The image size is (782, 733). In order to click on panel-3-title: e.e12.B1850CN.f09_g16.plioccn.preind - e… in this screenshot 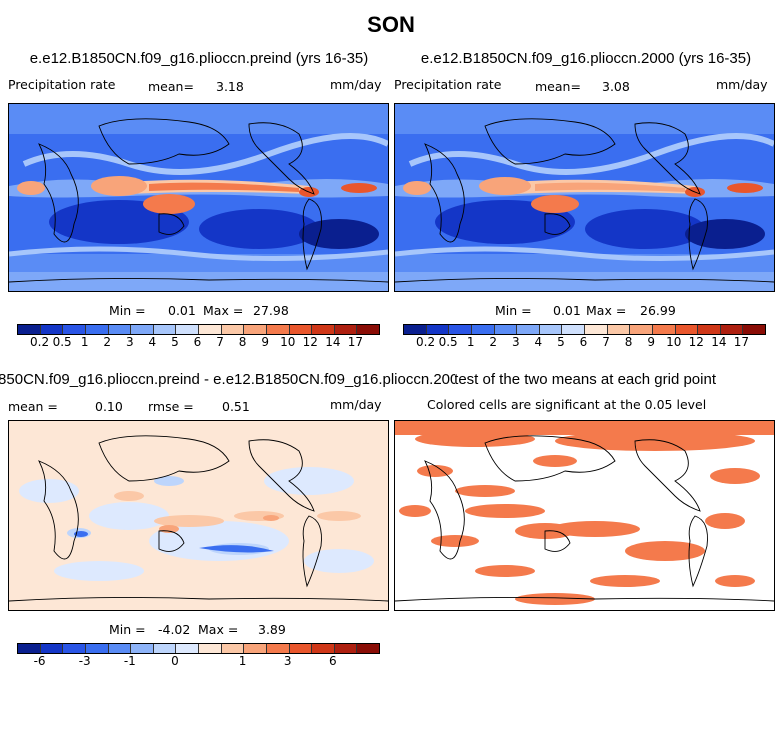, I will do `click(227, 379)`.